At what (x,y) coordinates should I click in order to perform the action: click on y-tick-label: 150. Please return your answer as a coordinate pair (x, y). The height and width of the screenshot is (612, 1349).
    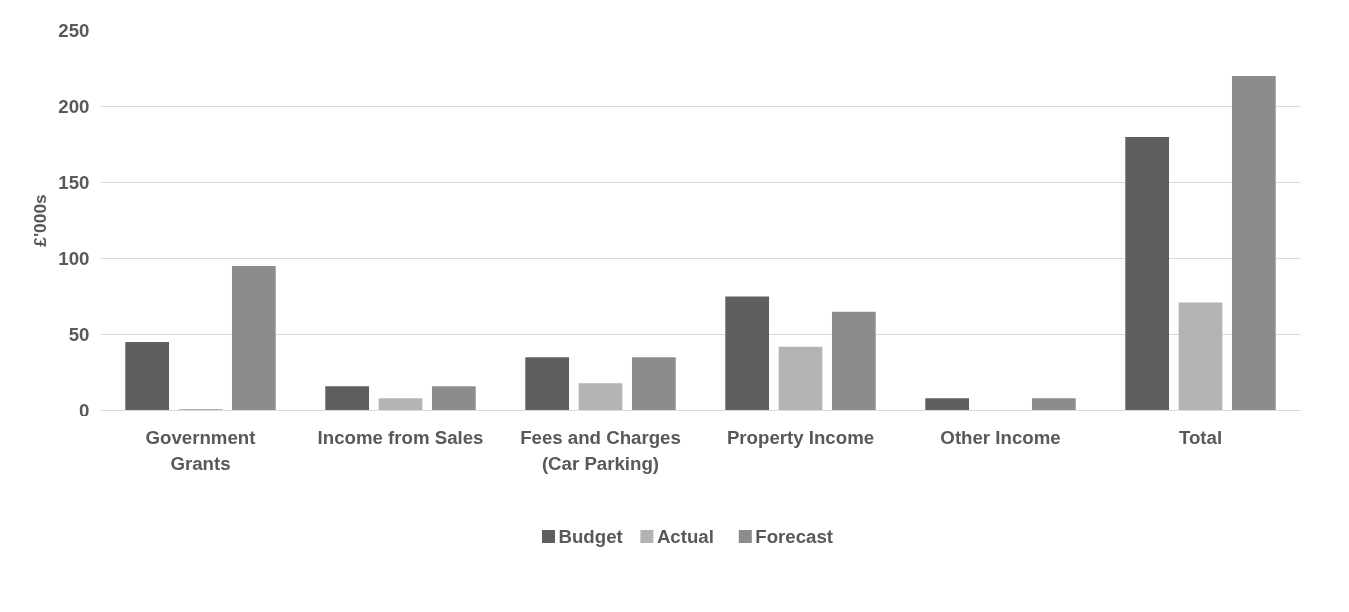
    Looking at the image, I should click on (74, 182).